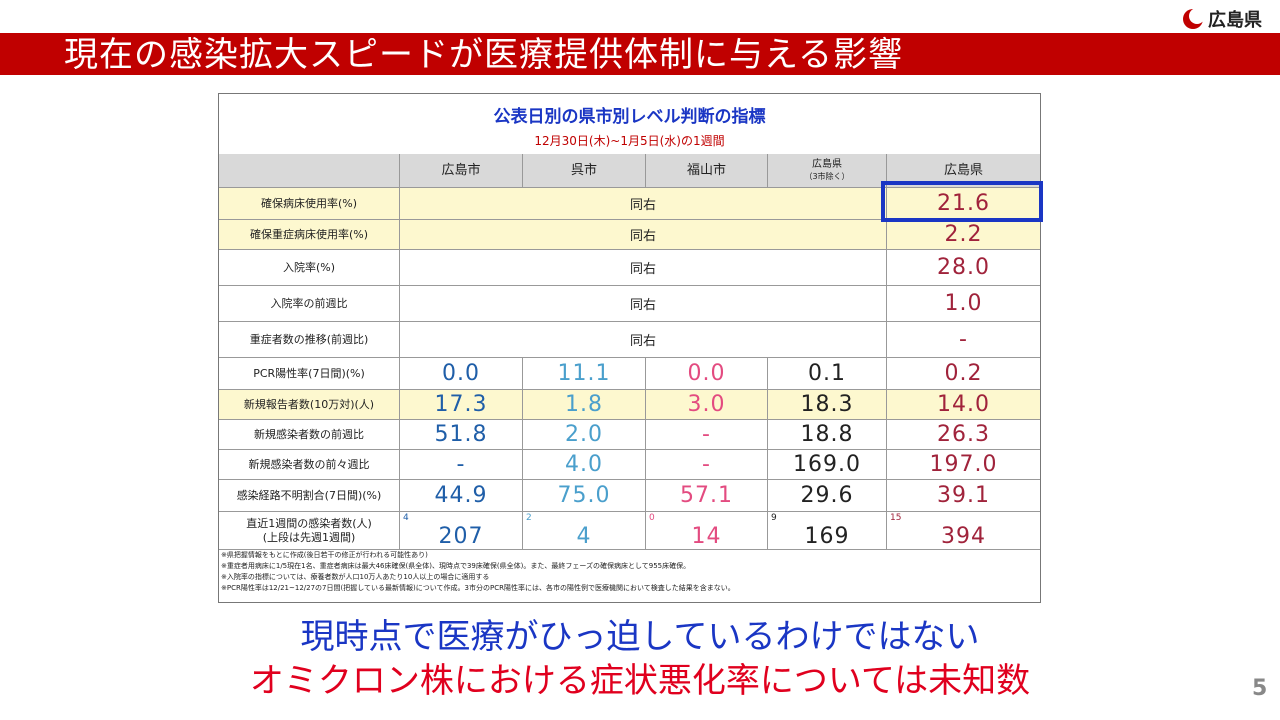 This screenshot has width=1280, height=720. I want to click on header-kure-city: 呉市, so click(584, 171).